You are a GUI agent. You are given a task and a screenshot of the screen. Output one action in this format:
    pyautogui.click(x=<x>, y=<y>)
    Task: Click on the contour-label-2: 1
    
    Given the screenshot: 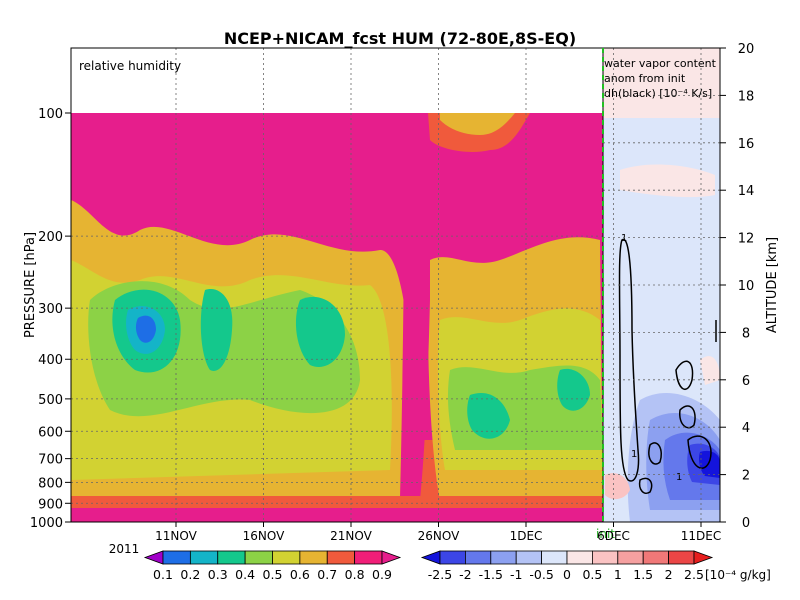 What is the action you would take?
    pyautogui.click(x=634, y=454)
    